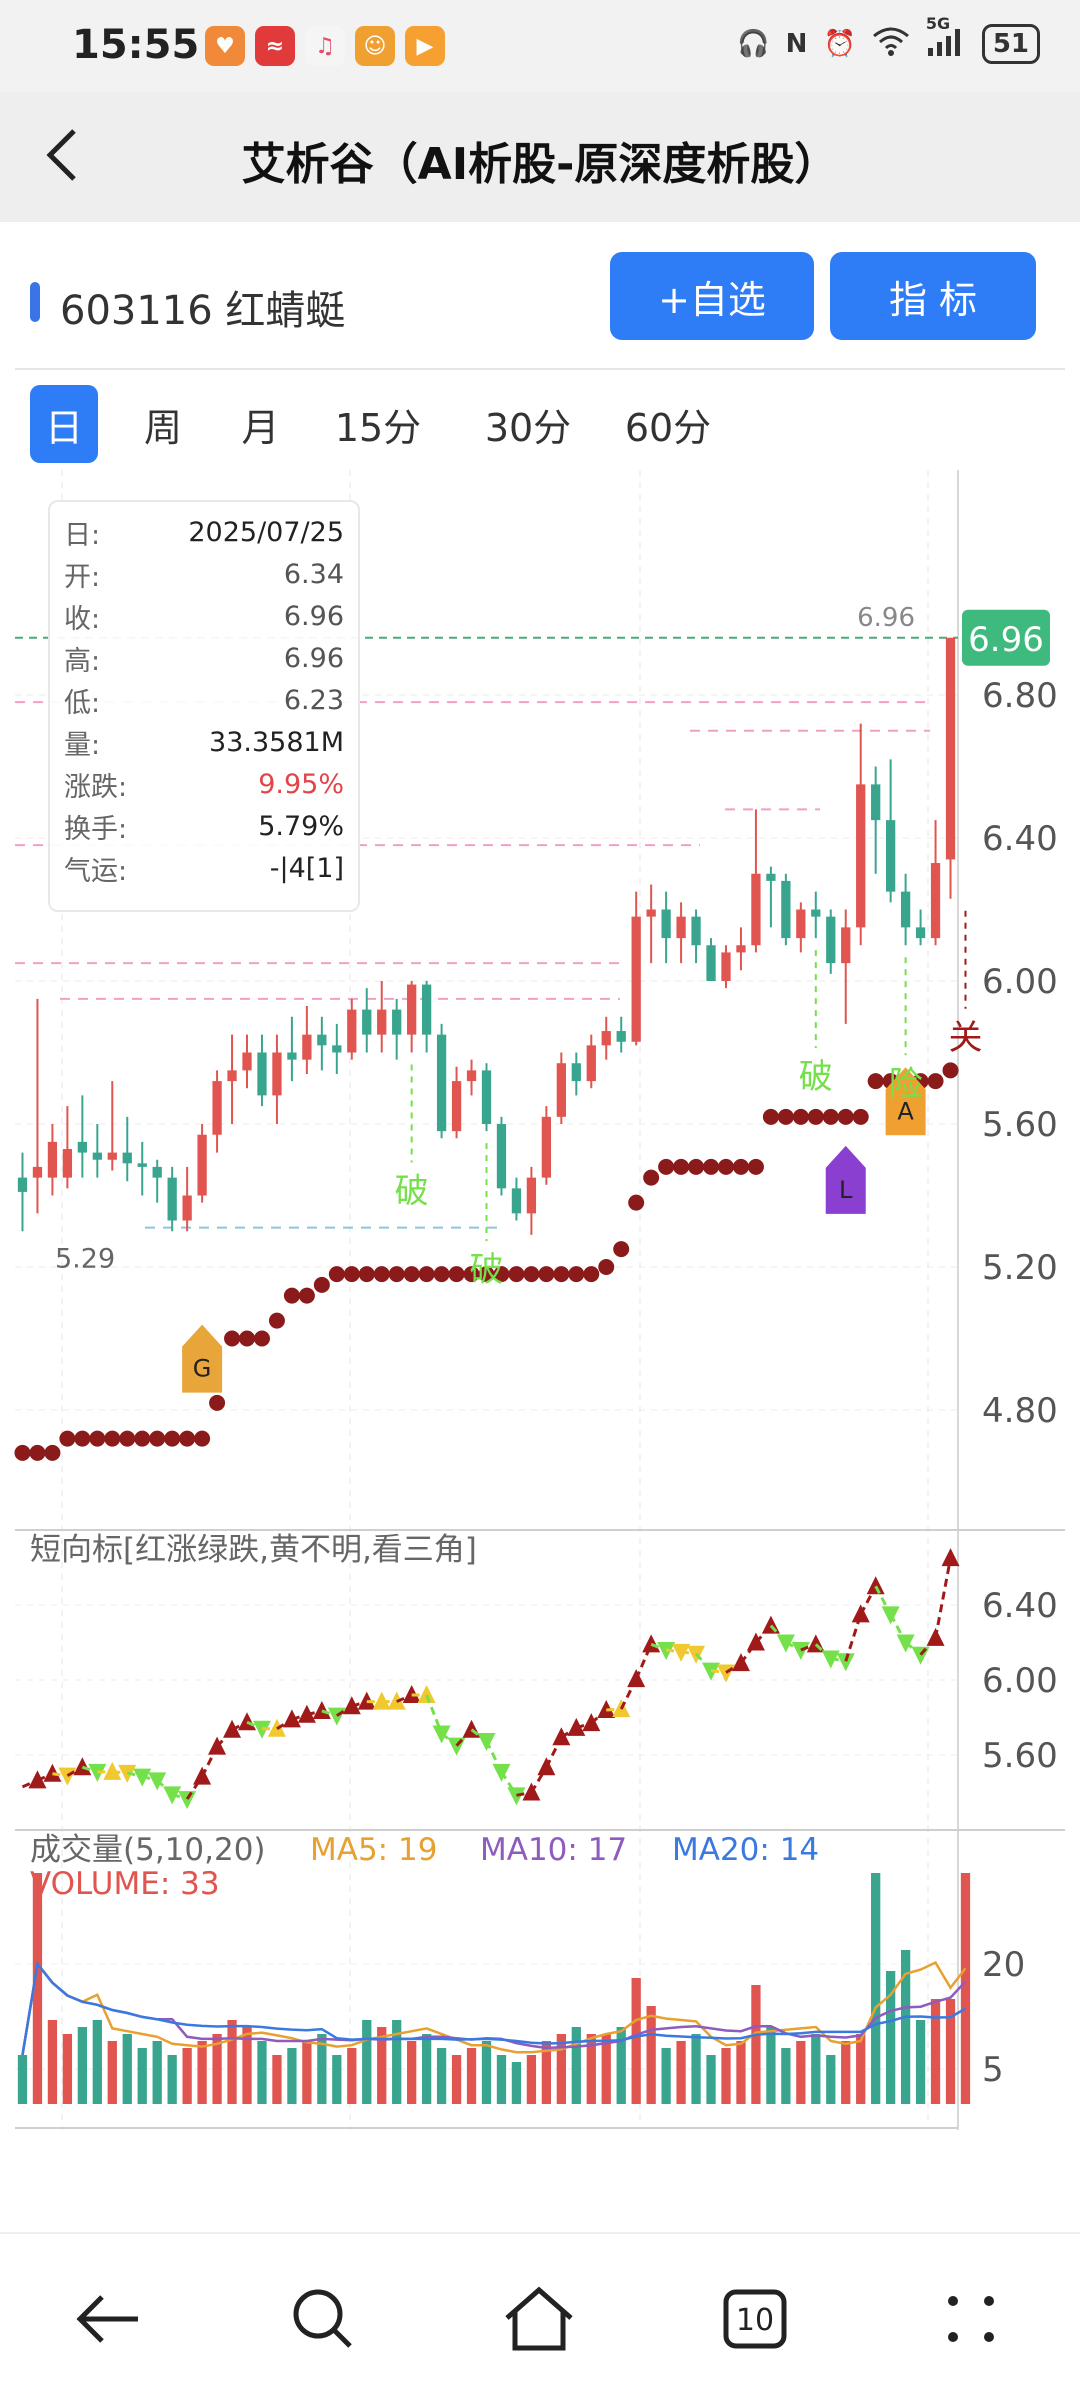  I want to click on stock-accent-bar, so click(35, 302).